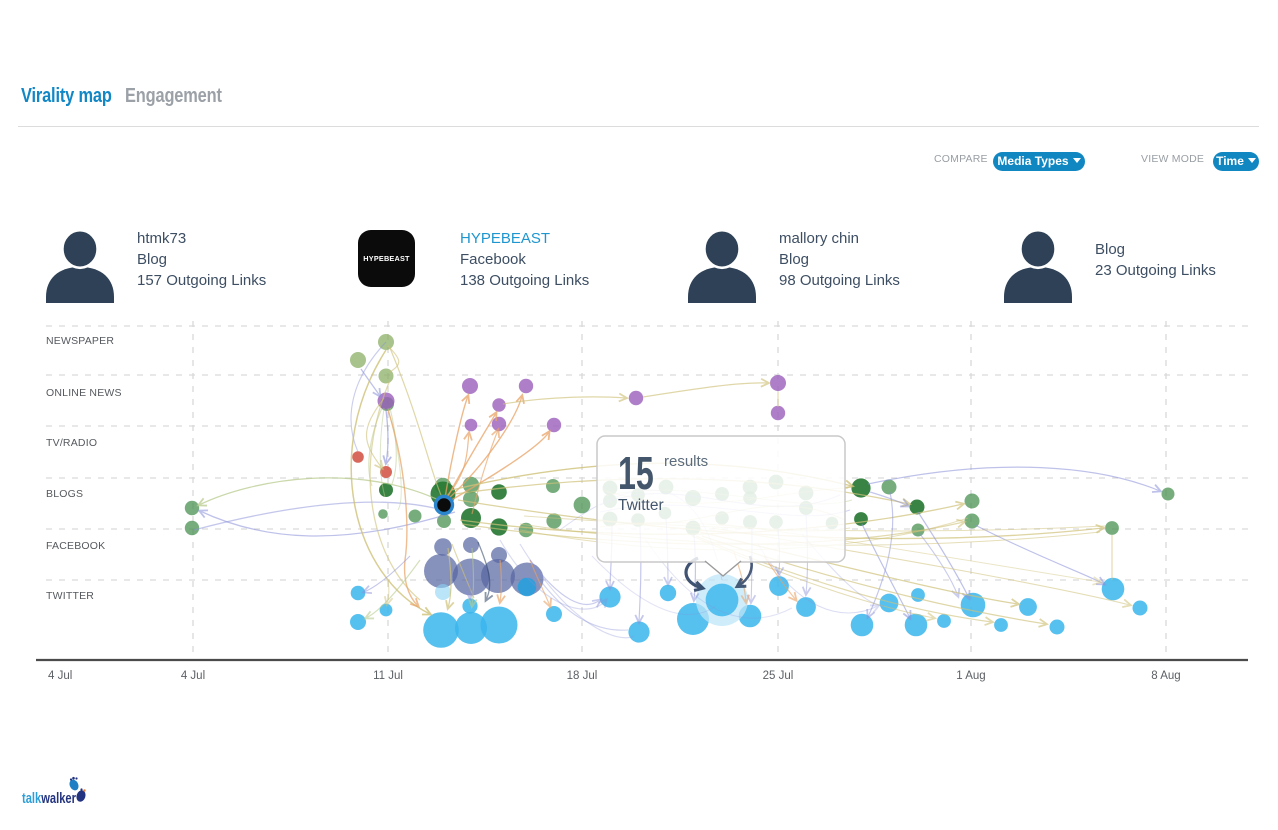 The width and height of the screenshot is (1278, 830). What do you see at coordinates (71, 443) in the screenshot?
I see `svg-text: TV/RADIO` at bounding box center [71, 443].